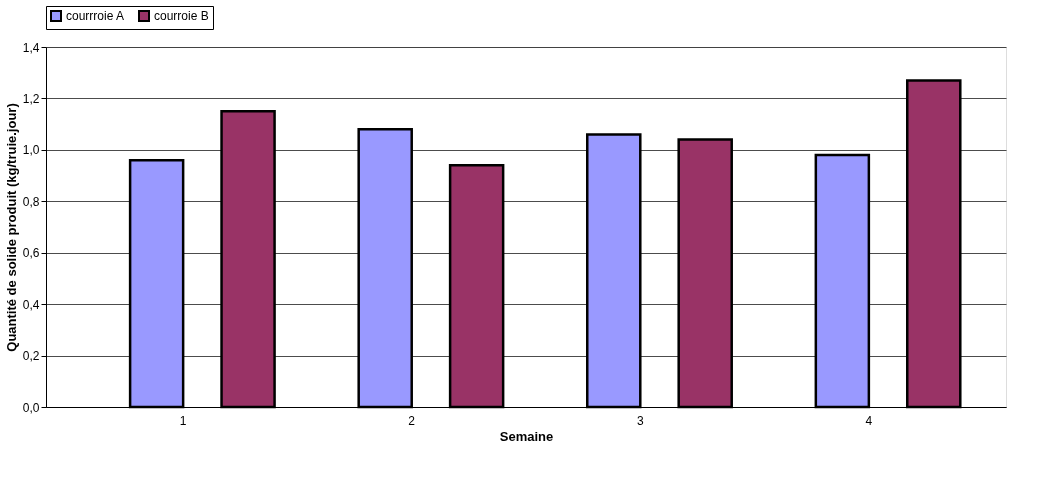  What do you see at coordinates (31, 150) in the screenshot?
I see `y-tick-label: 1,0` at bounding box center [31, 150].